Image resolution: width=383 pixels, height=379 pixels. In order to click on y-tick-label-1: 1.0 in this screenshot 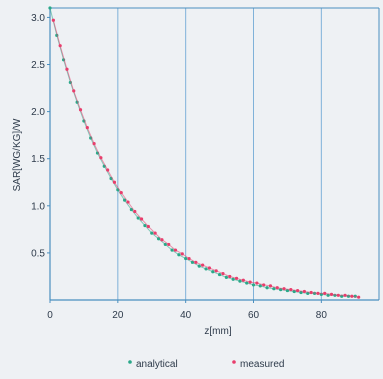, I will do `click(38, 206)`.